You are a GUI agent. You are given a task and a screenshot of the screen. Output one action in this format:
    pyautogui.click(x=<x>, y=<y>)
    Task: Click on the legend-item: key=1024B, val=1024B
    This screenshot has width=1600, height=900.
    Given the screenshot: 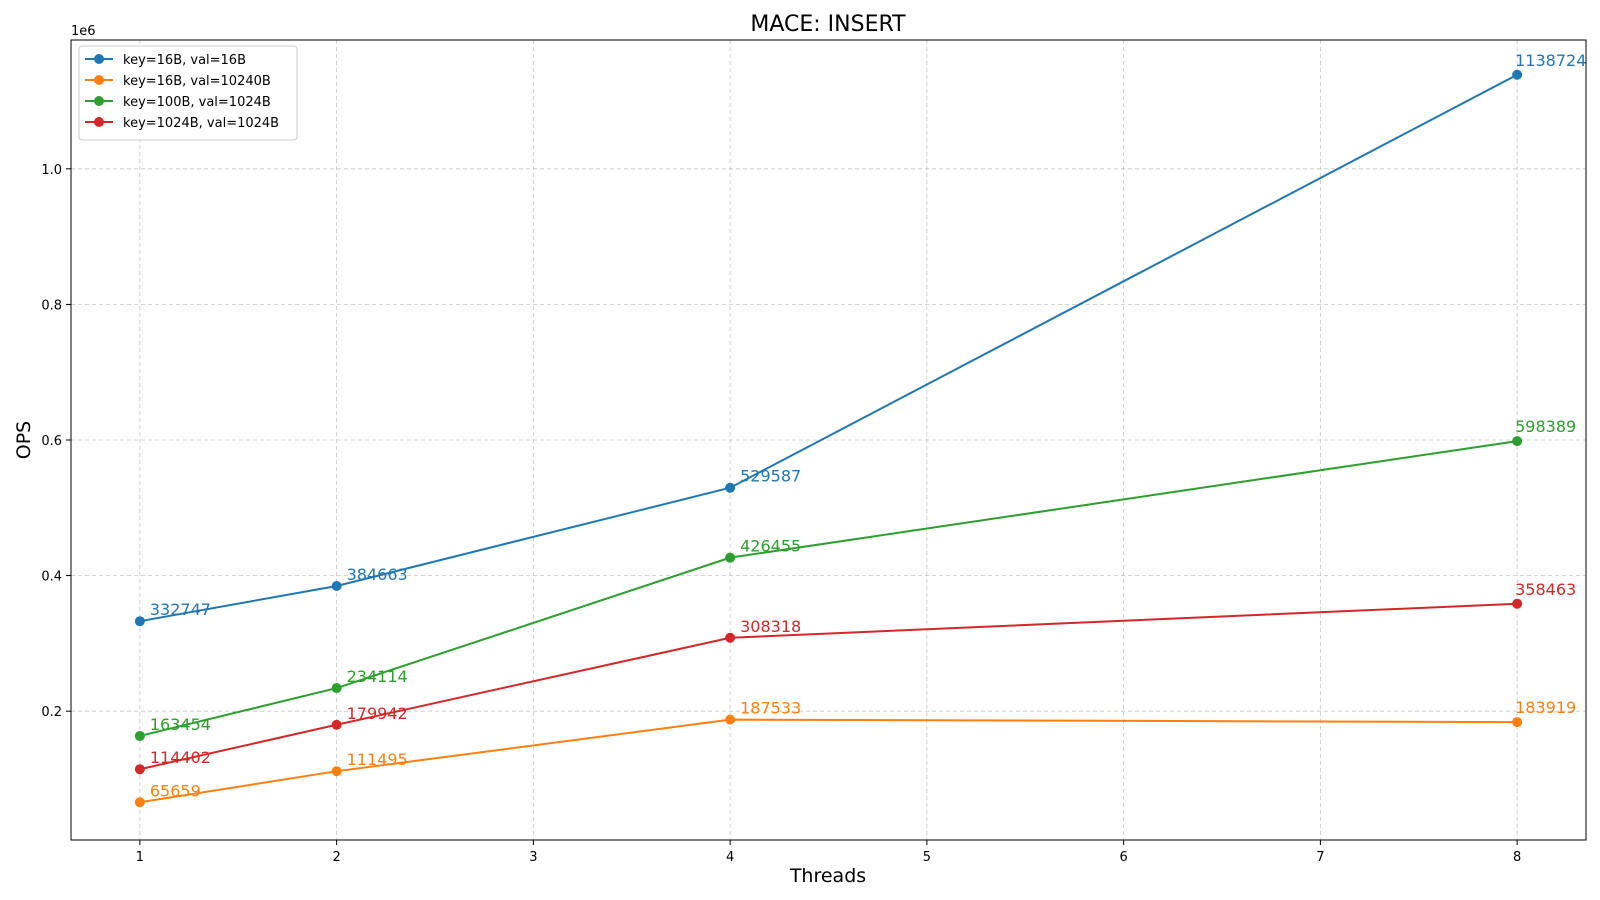 What is the action you would take?
    pyautogui.click(x=182, y=123)
    